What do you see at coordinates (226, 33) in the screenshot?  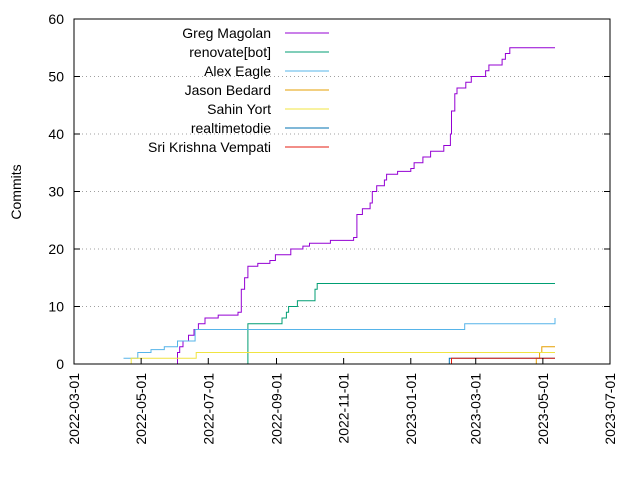 I see `legend-label: Greg Magolan` at bounding box center [226, 33].